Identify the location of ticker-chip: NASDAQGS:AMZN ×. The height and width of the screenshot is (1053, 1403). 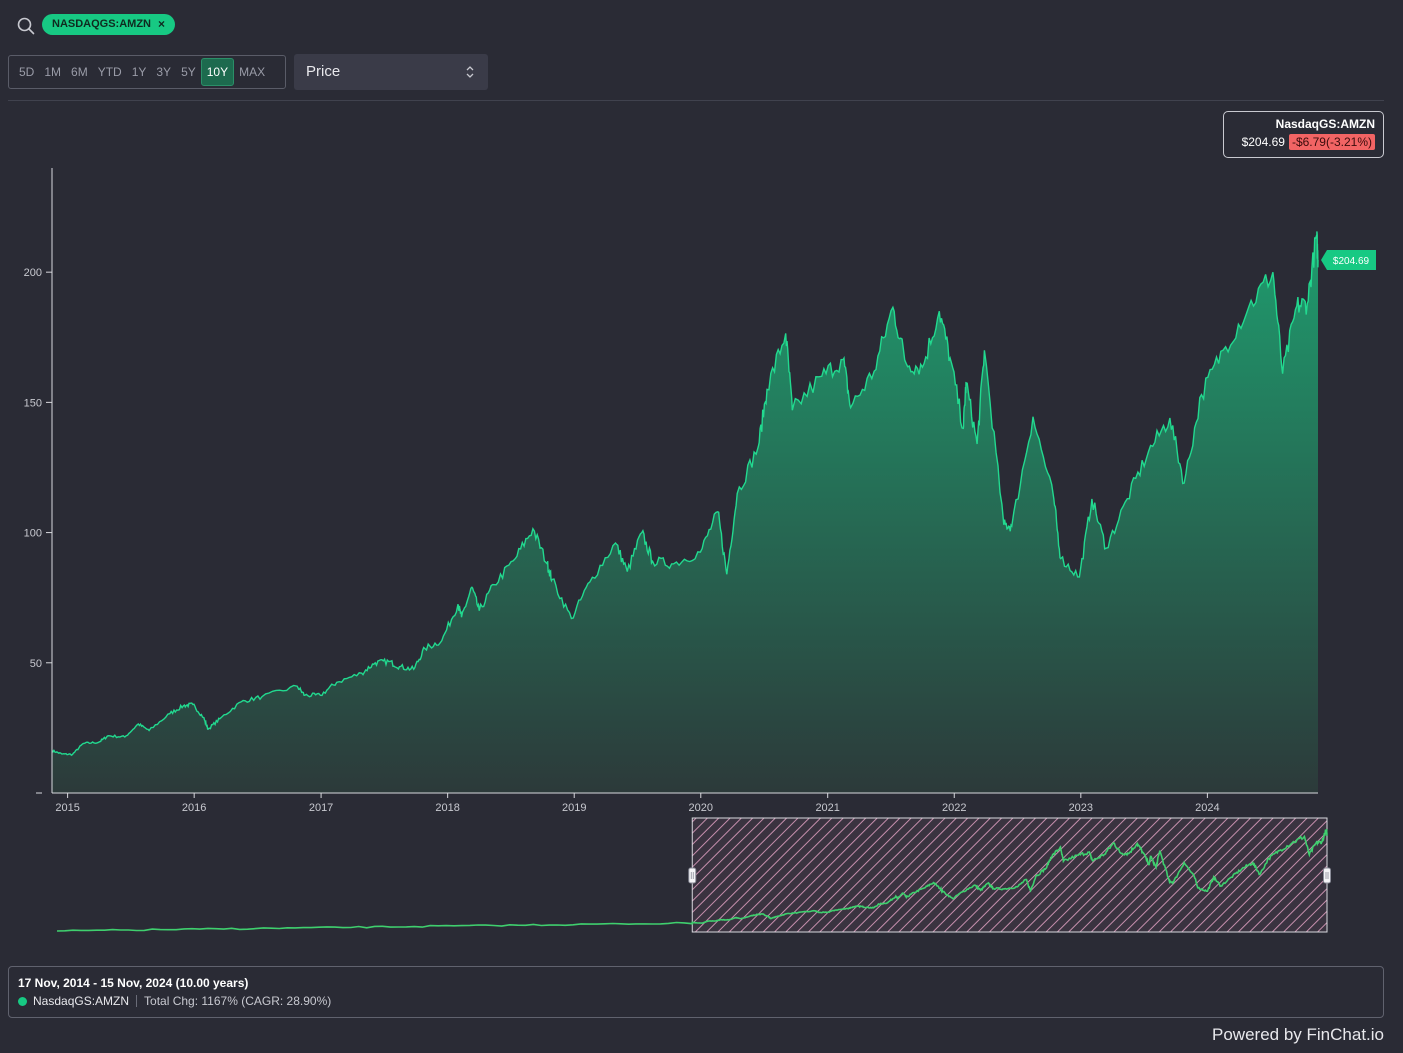
(109, 24).